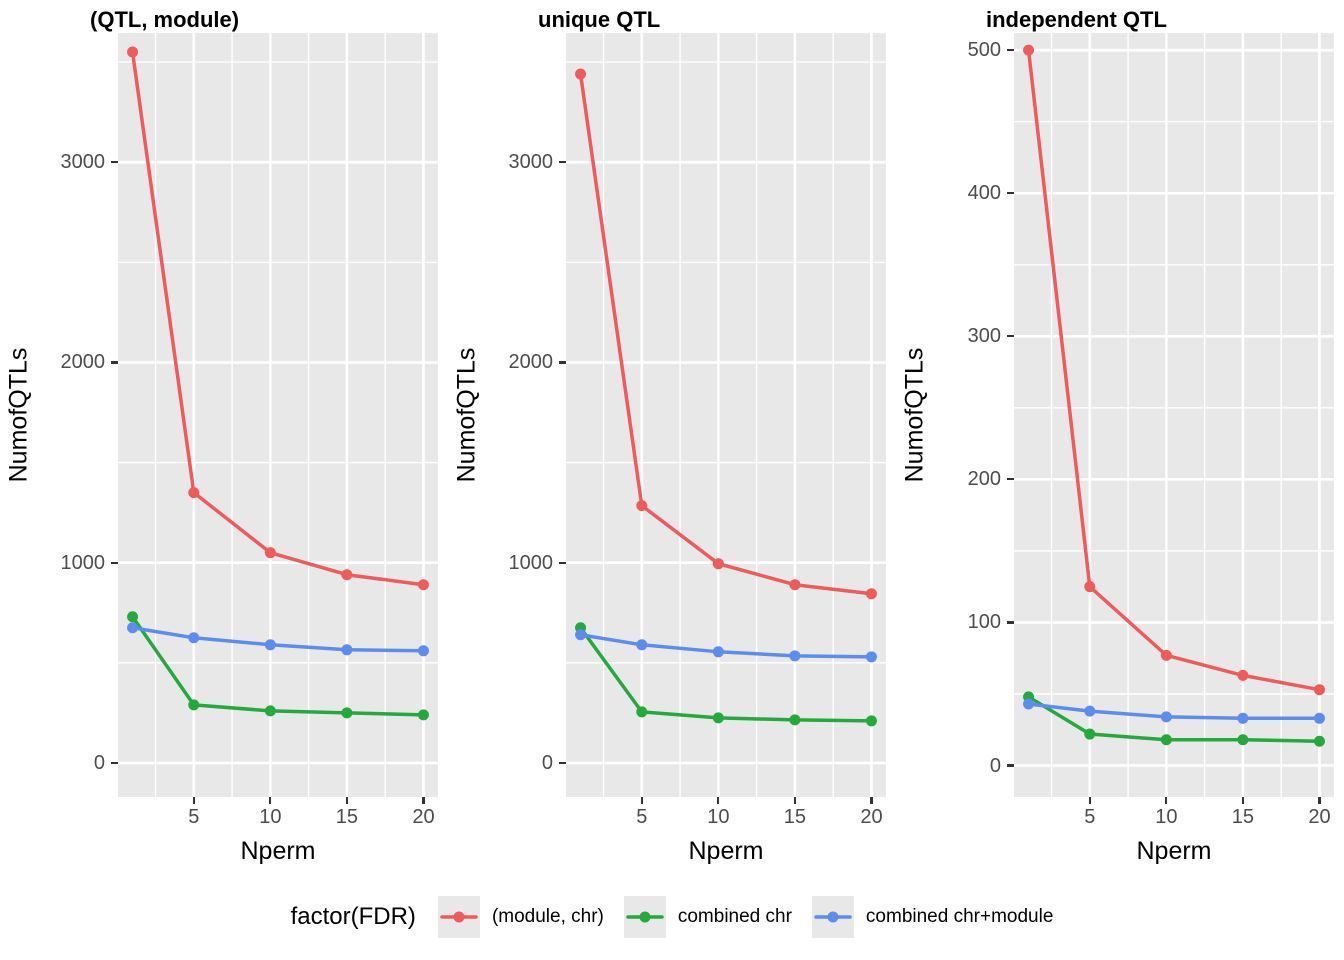 The image size is (1344, 960). I want to click on legend-label: combined chr, so click(734, 916).